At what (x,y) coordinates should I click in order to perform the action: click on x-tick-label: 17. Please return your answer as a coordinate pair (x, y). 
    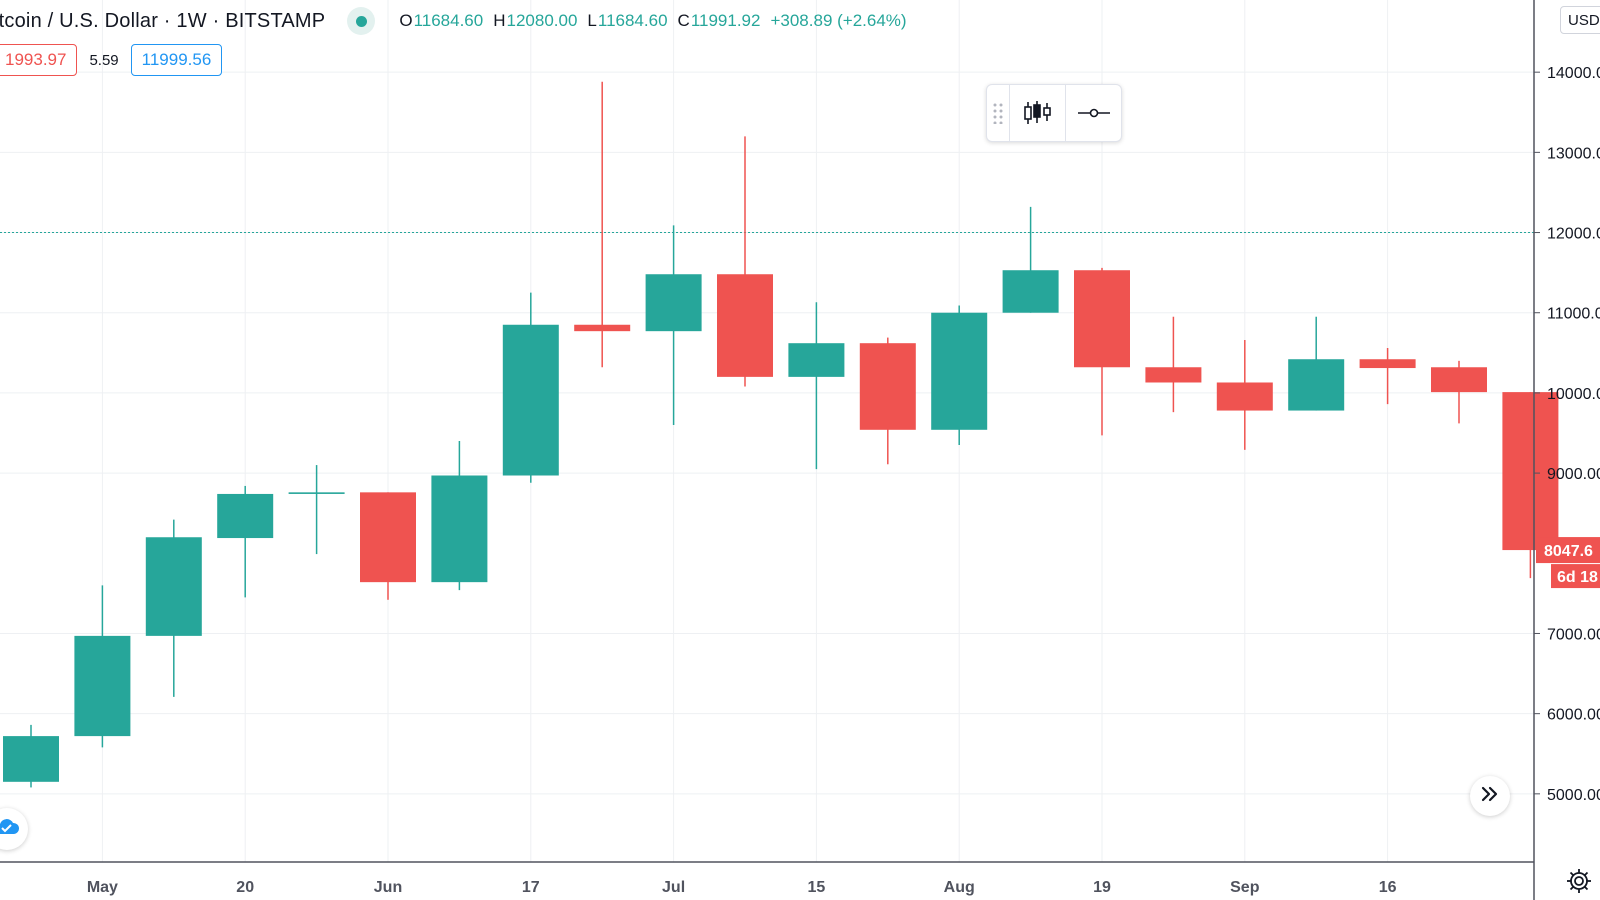
    Looking at the image, I should click on (531, 887).